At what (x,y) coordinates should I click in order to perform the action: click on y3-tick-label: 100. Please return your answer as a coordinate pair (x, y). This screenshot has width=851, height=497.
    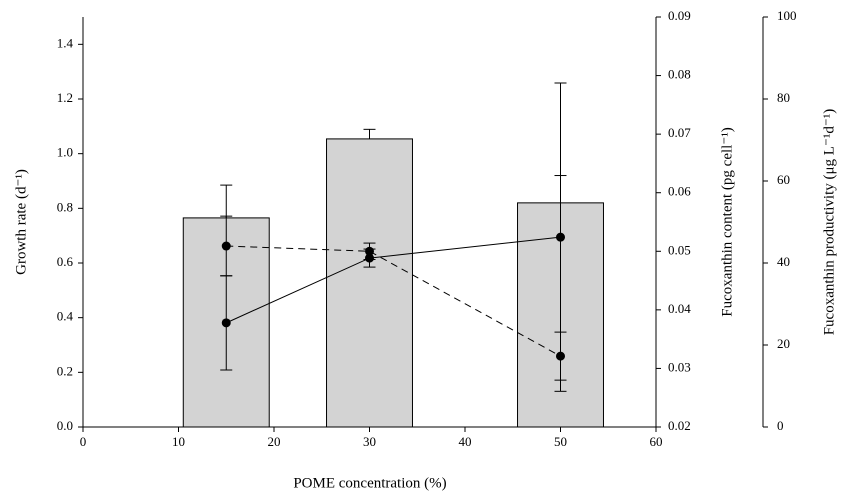
    Looking at the image, I should click on (787, 15).